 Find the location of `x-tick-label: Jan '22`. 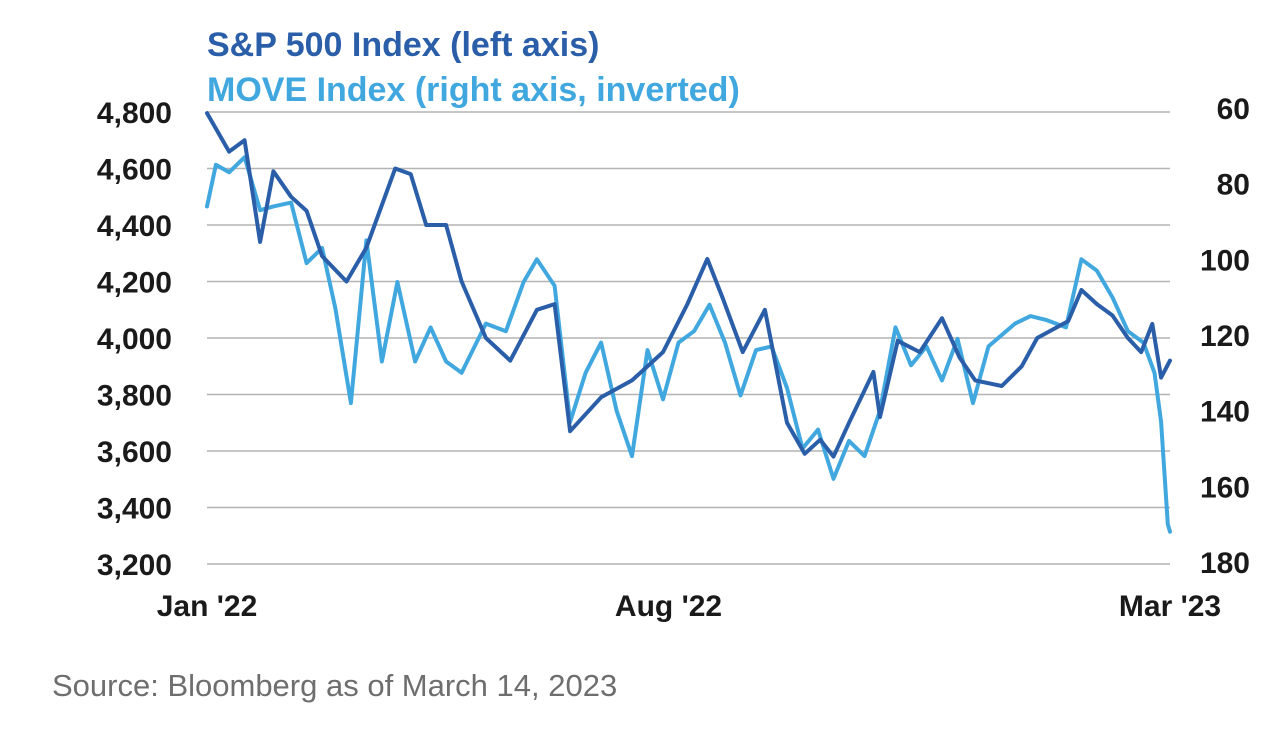

x-tick-label: Jan '22 is located at coordinates (207, 606).